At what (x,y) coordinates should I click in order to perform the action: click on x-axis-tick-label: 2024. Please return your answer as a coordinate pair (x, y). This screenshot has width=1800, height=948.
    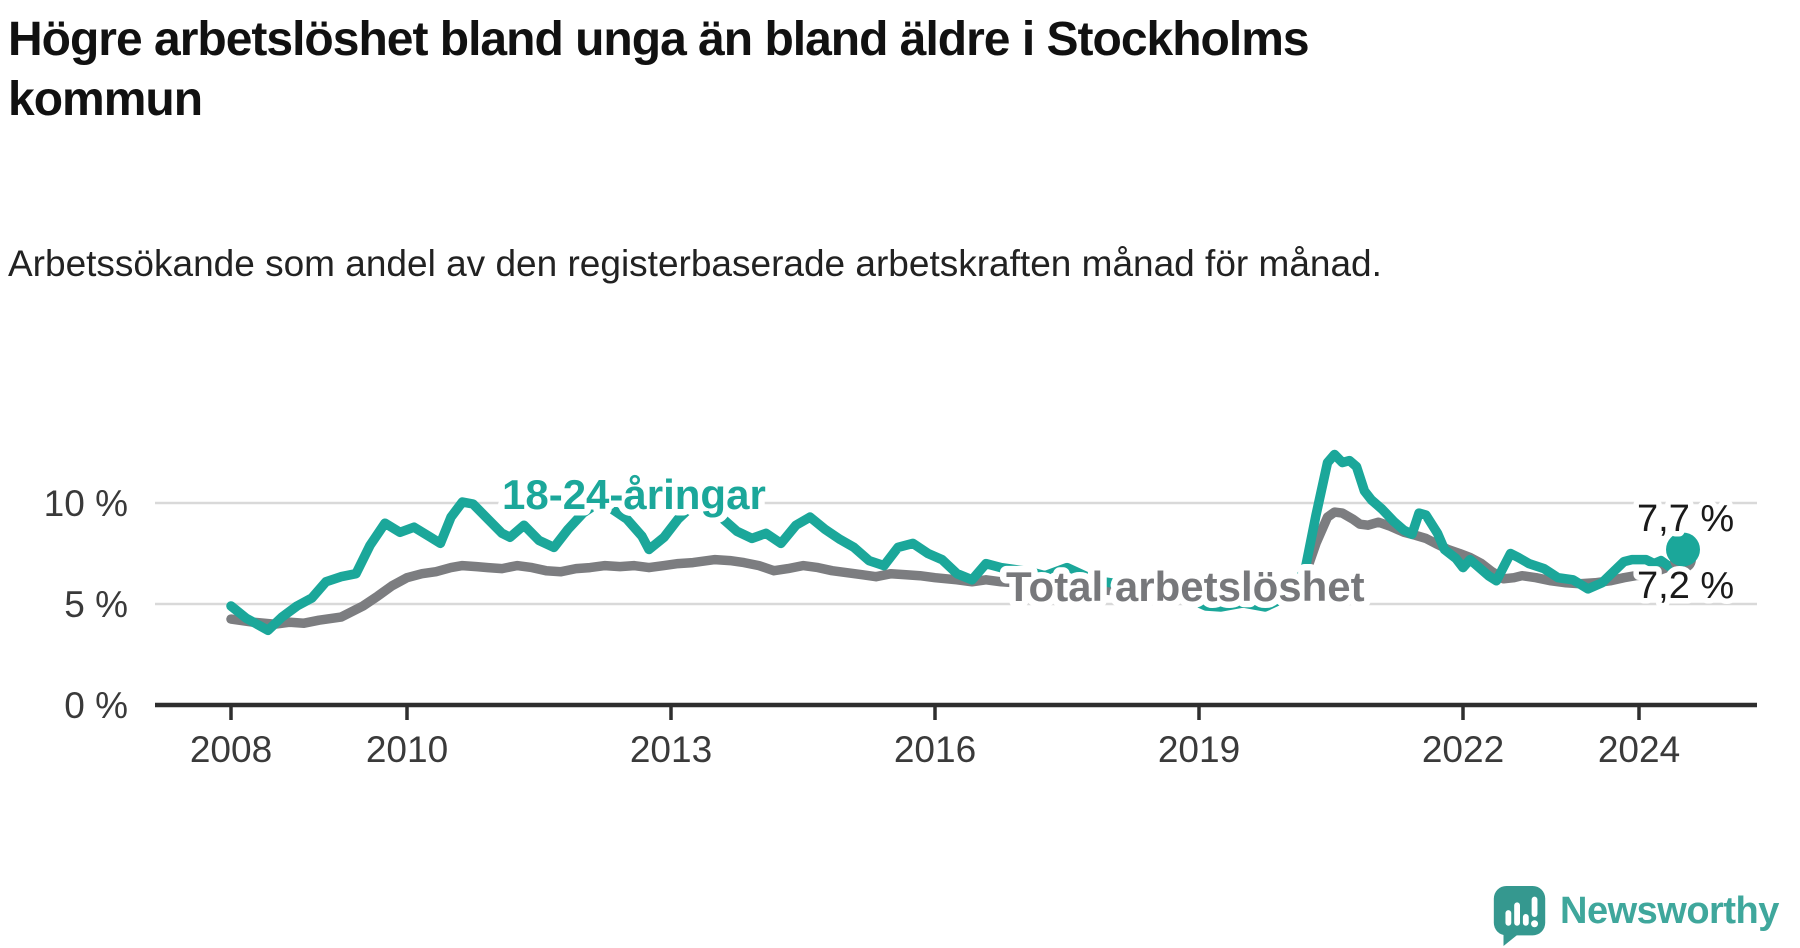
    Looking at the image, I should click on (1639, 749).